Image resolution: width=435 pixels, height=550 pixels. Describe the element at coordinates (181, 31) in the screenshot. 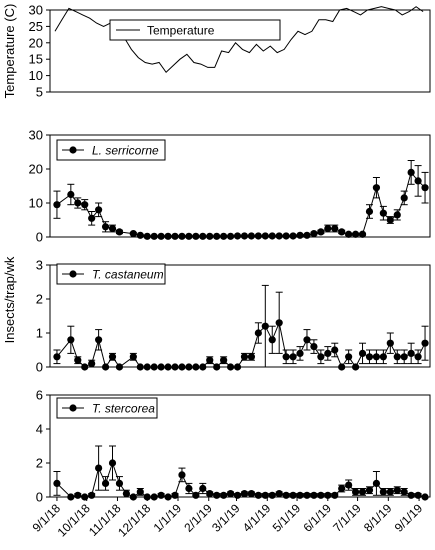

I see `legend-label: Temperature` at that location.